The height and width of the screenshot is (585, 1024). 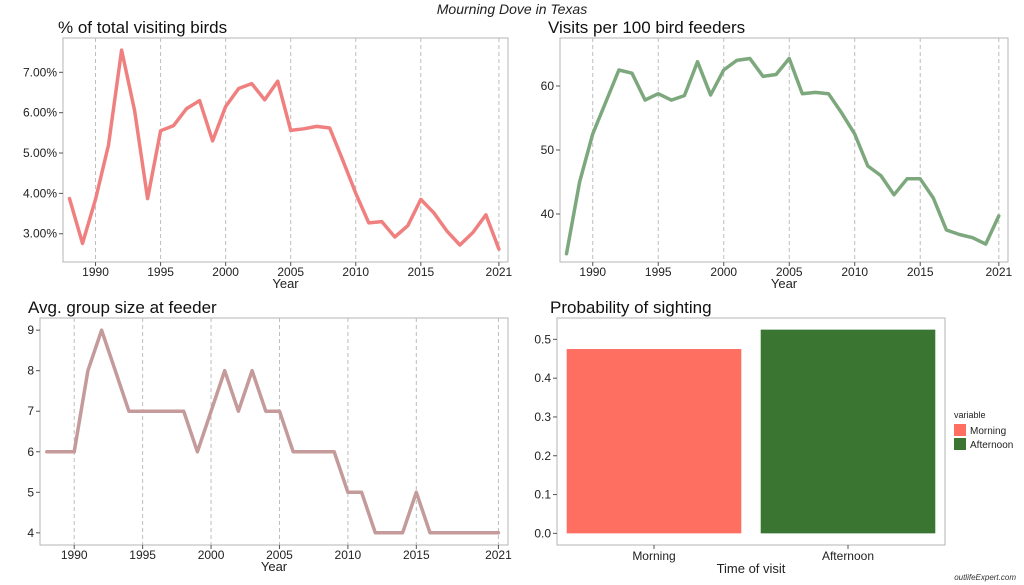 I want to click on panel-title: Avg. group size at feeder, so click(x=122, y=307).